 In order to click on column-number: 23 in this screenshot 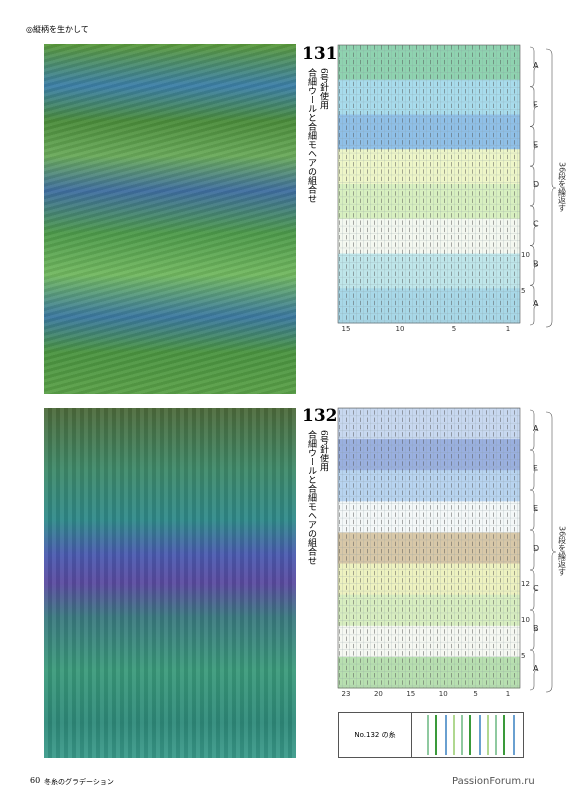, I will do `click(346, 694)`.